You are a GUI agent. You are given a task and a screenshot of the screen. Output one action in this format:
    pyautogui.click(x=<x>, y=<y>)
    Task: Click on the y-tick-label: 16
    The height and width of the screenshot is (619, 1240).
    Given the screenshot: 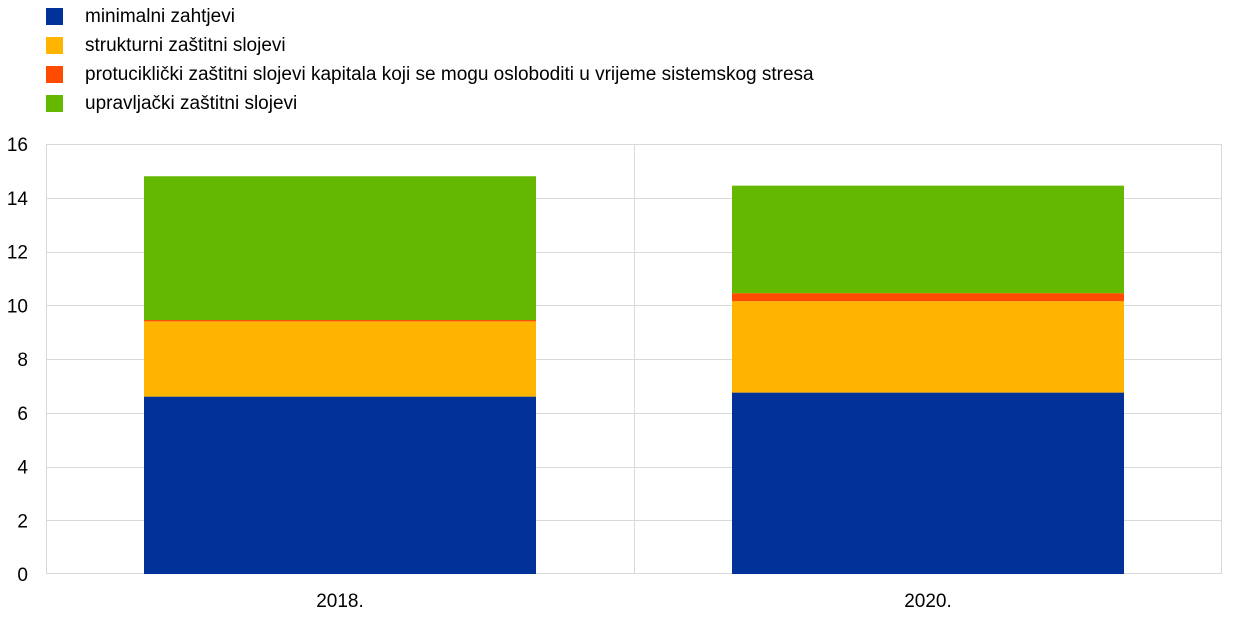 What is the action you would take?
    pyautogui.click(x=17, y=145)
    